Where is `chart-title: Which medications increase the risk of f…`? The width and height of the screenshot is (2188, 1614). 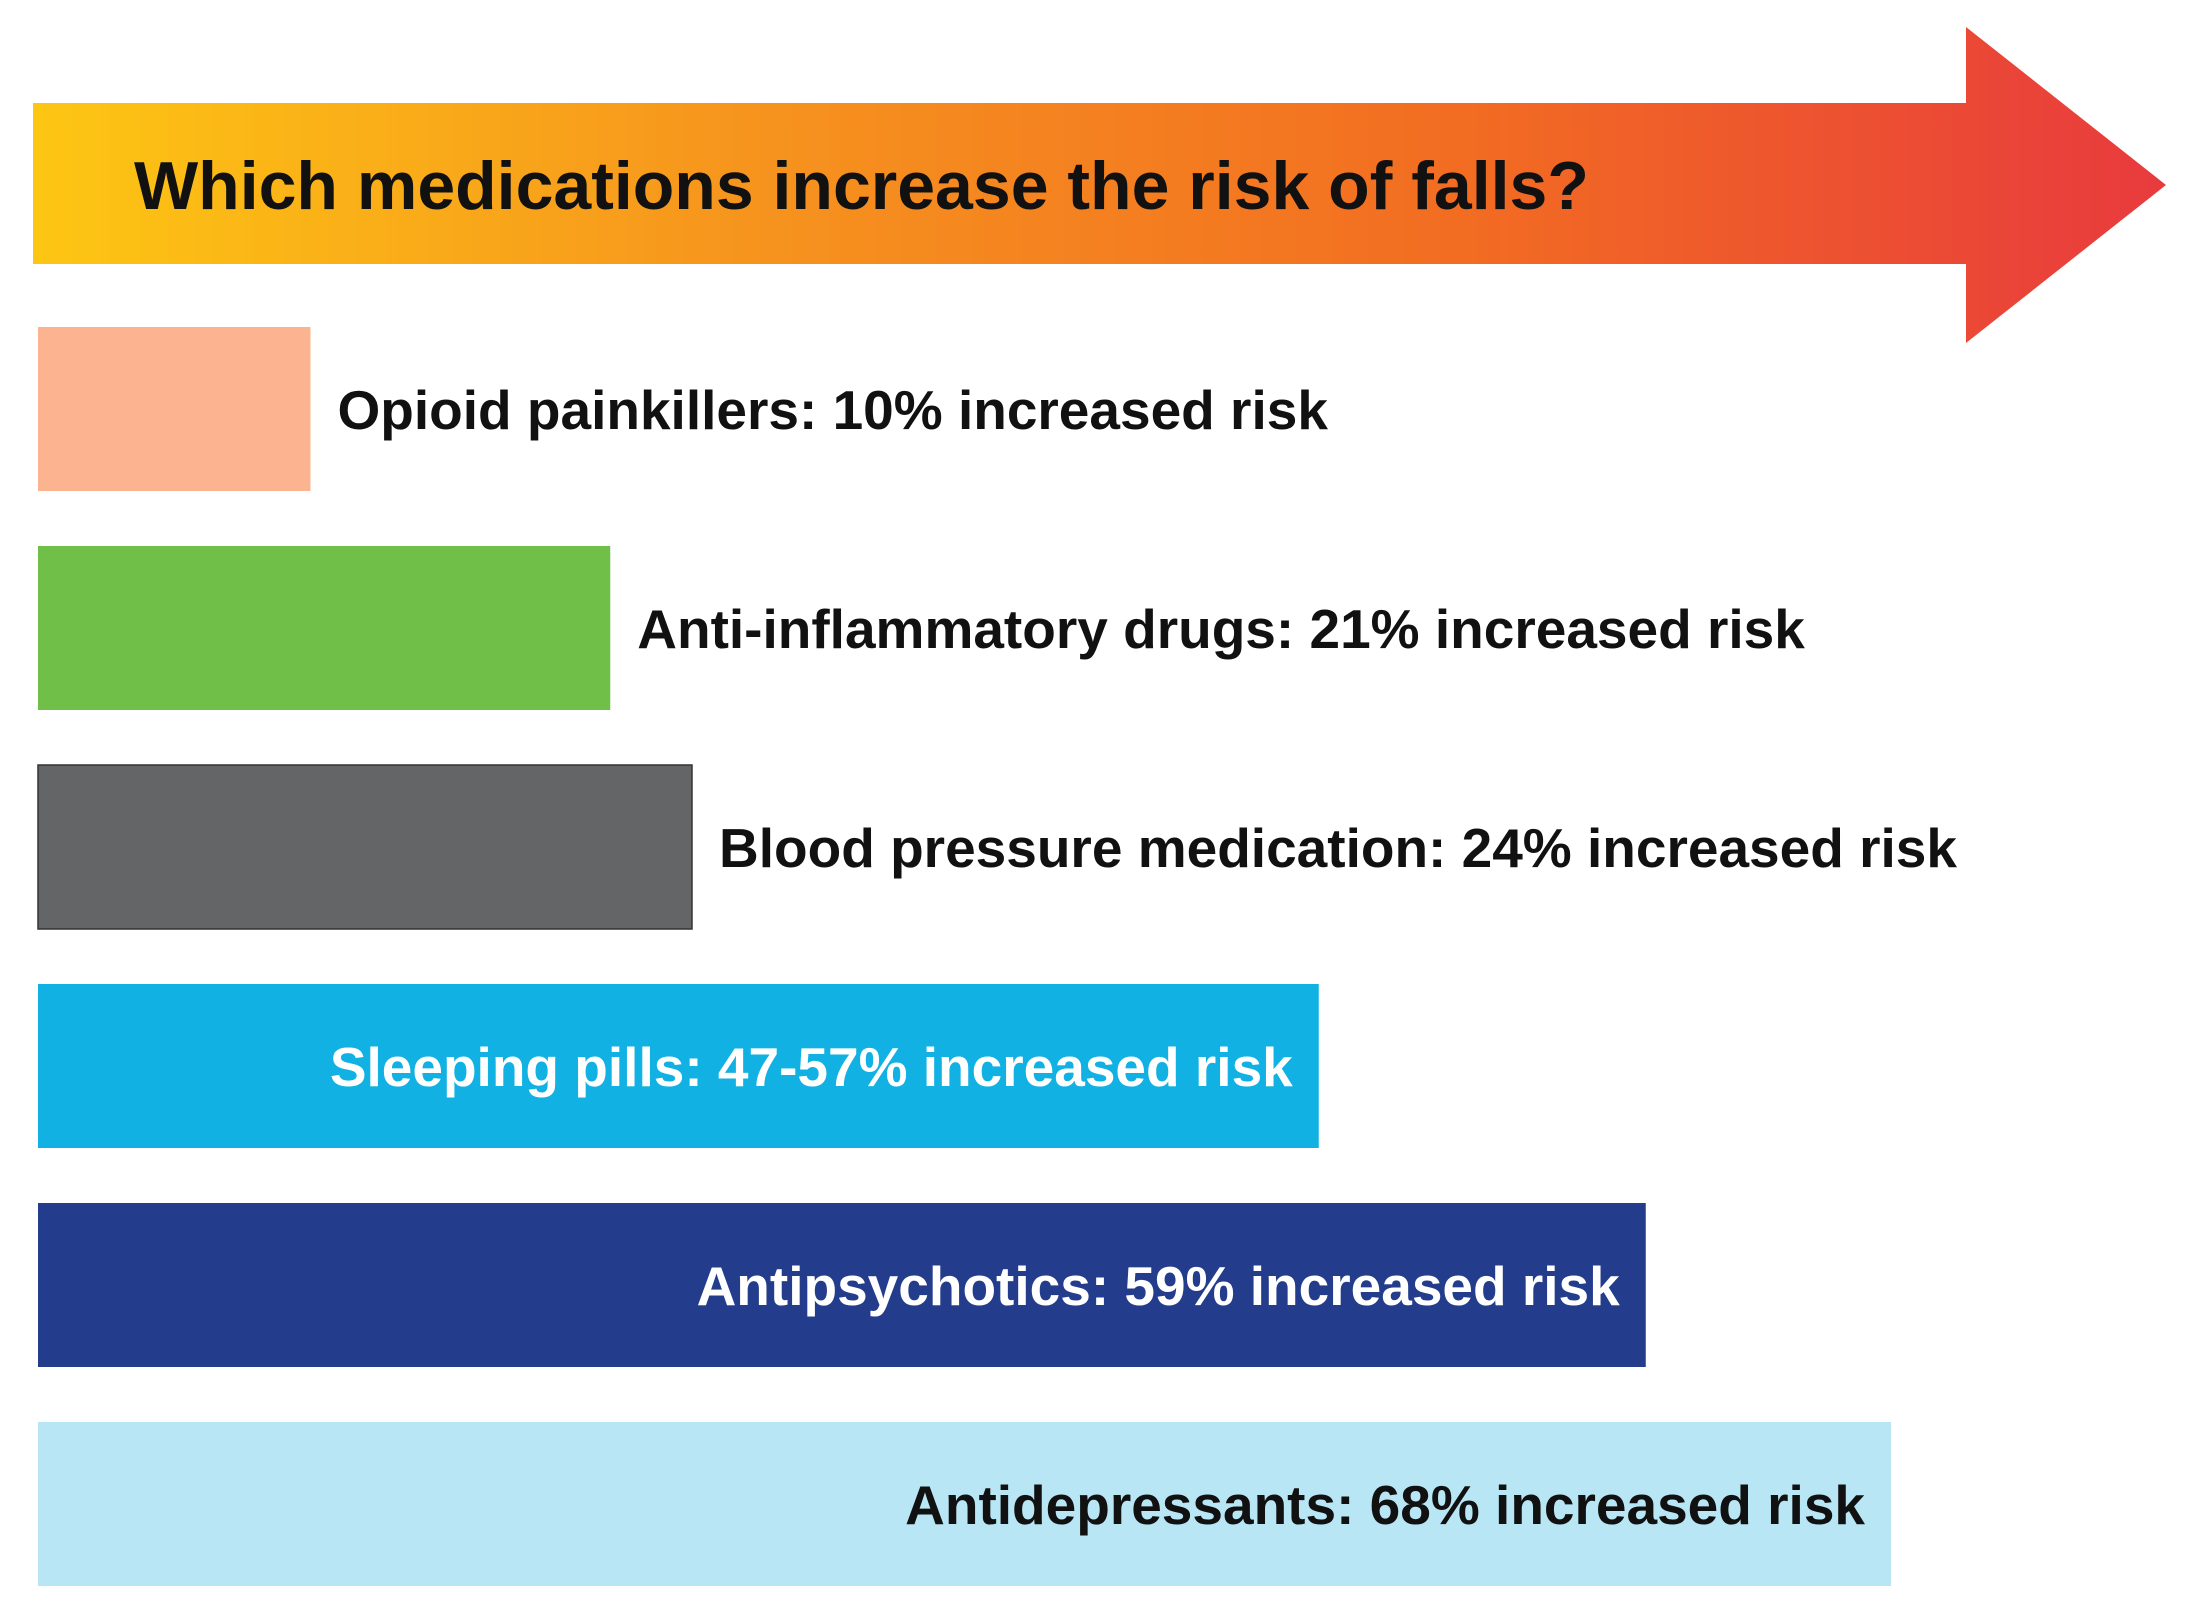 chart-title: Which medications increase the risk of f… is located at coordinates (861, 186).